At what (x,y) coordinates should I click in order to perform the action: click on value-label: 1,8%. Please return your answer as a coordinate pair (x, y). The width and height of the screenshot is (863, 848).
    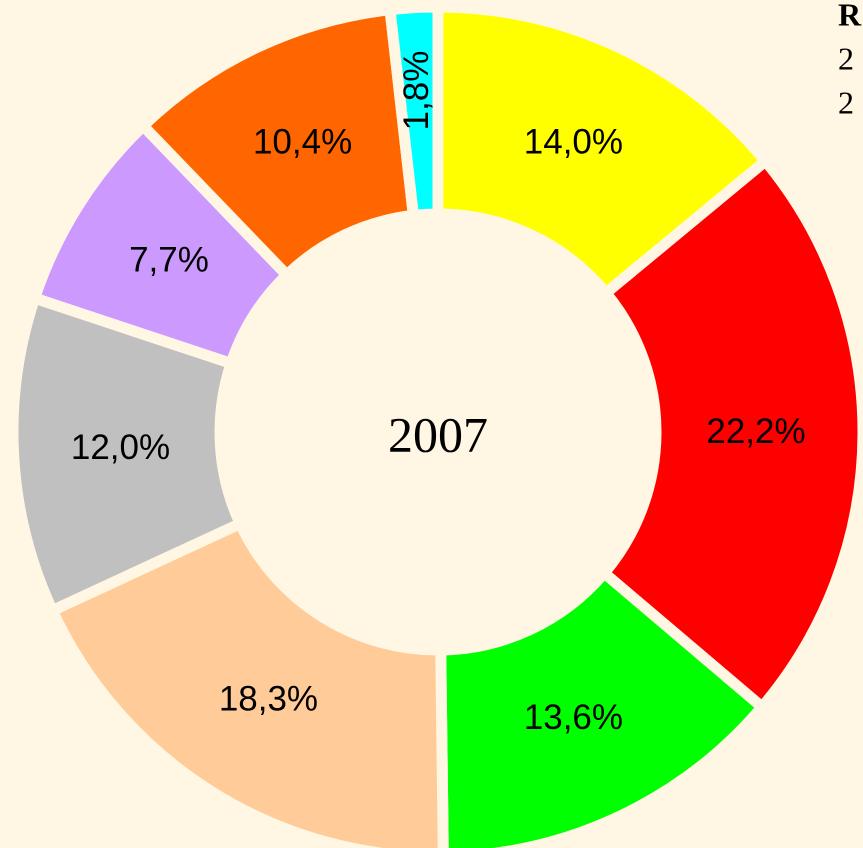
    Looking at the image, I should click on (416, 91).